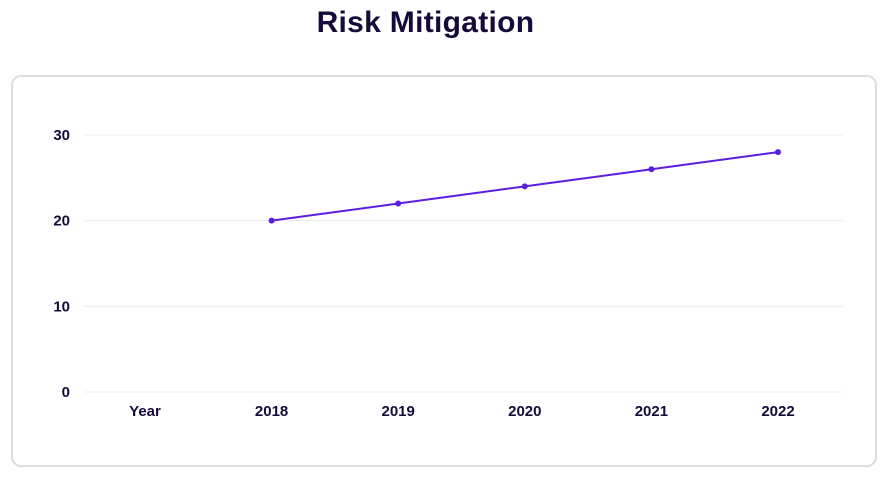  Describe the element at coordinates (271, 411) in the screenshot. I see `x-tick-label: 2018` at that location.